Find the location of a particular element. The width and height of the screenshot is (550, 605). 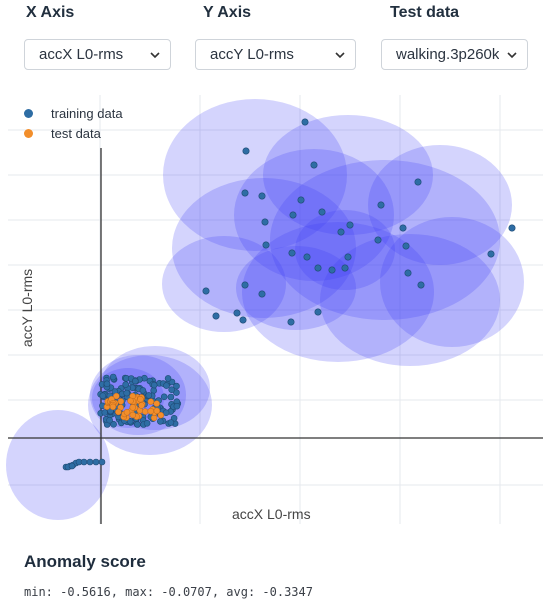

x-axis-title: accX L0-rms is located at coordinates (271, 514).